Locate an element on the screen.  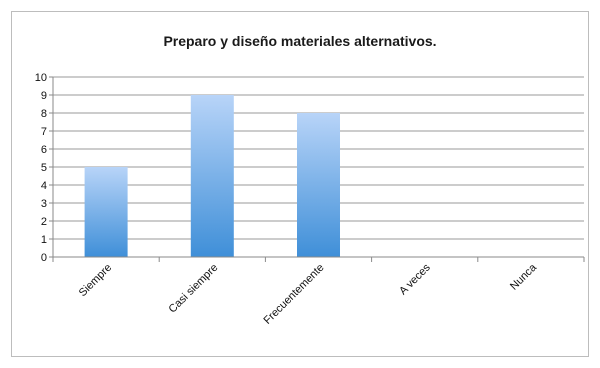
y-tick-label: 5 is located at coordinates (44, 168).